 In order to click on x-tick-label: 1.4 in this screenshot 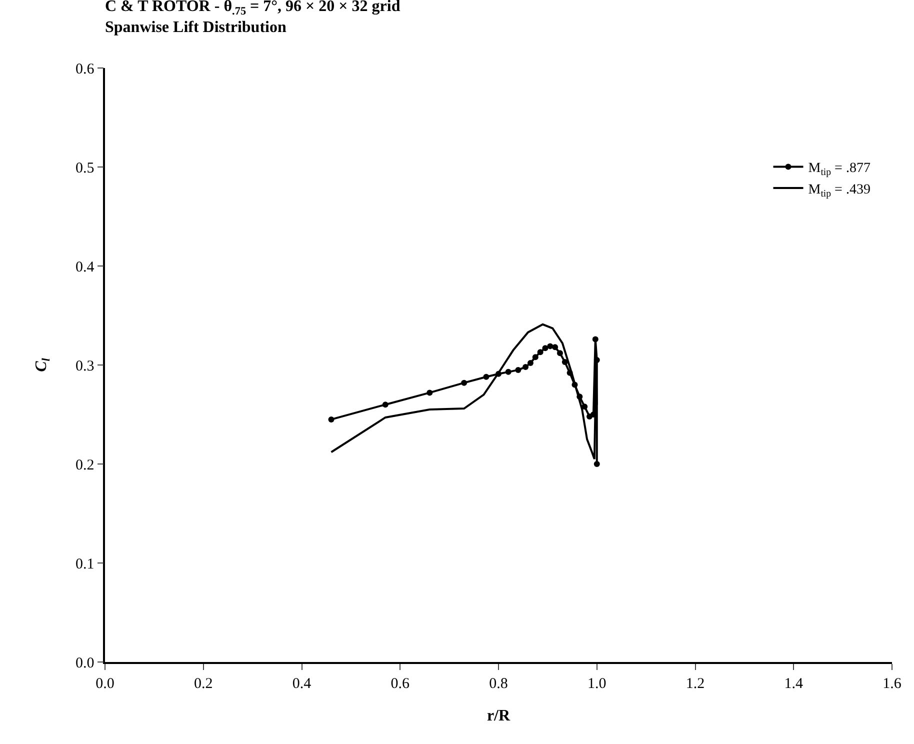, I will do `click(794, 684)`.